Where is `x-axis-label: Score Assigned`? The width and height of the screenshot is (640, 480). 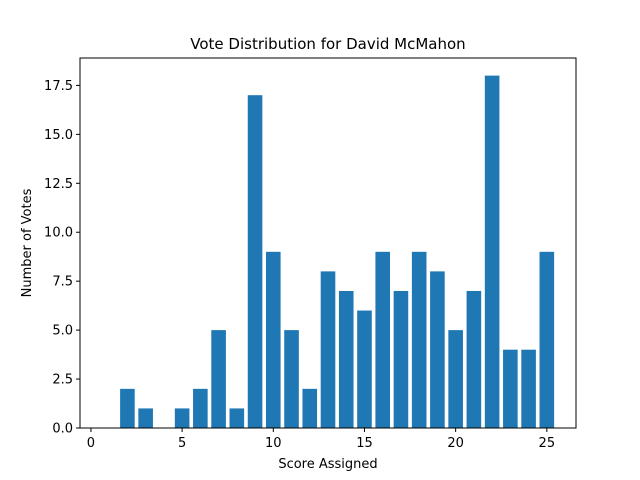 x-axis-label: Score Assigned is located at coordinates (327, 464).